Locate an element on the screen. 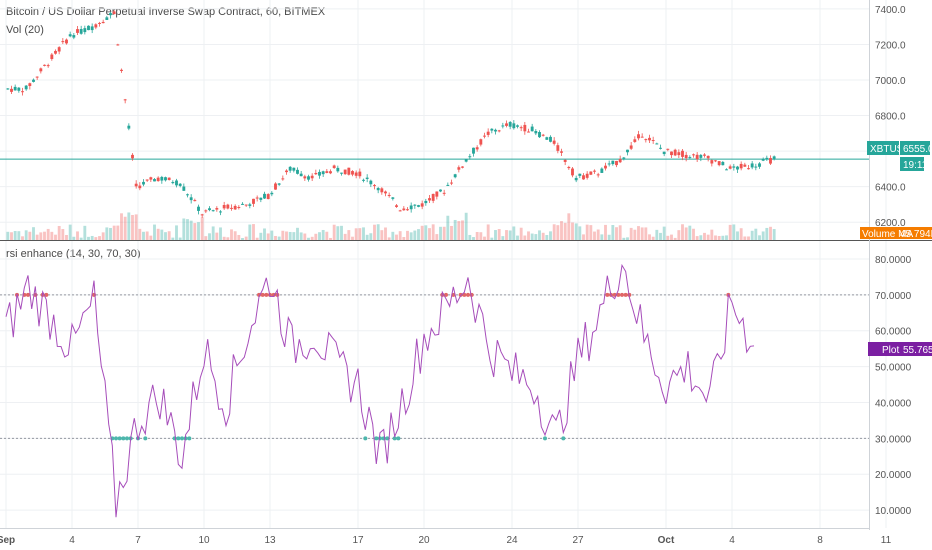  x-tick-label: 13 is located at coordinates (270, 540).